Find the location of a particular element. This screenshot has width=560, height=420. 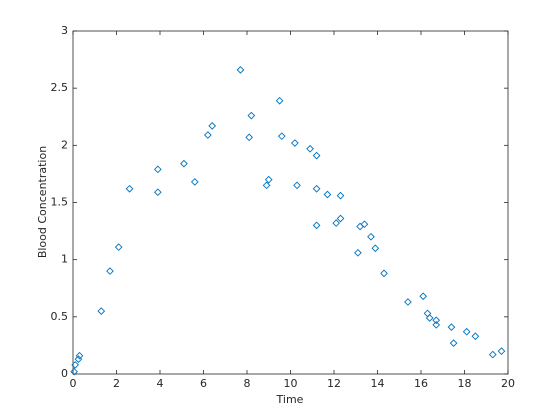

x-tick-label: 6 is located at coordinates (203, 383).